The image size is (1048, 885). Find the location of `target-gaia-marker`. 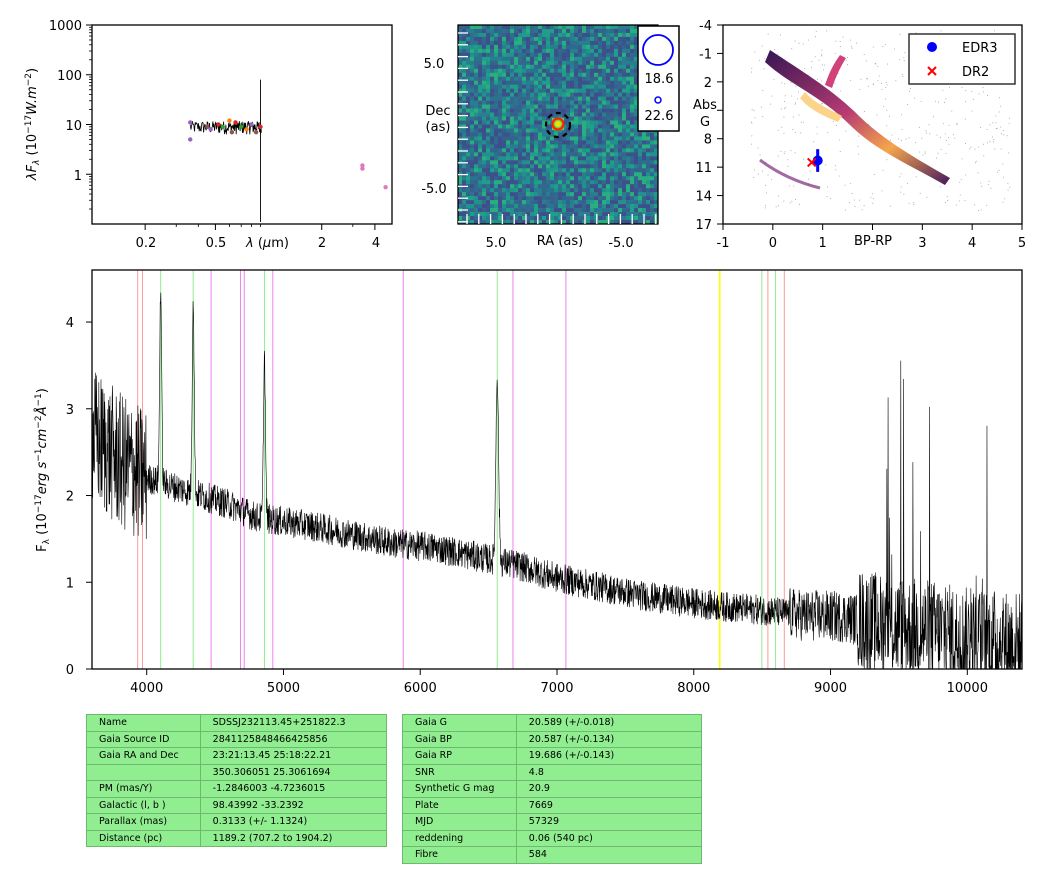

target-gaia-marker is located at coordinates (558, 124).